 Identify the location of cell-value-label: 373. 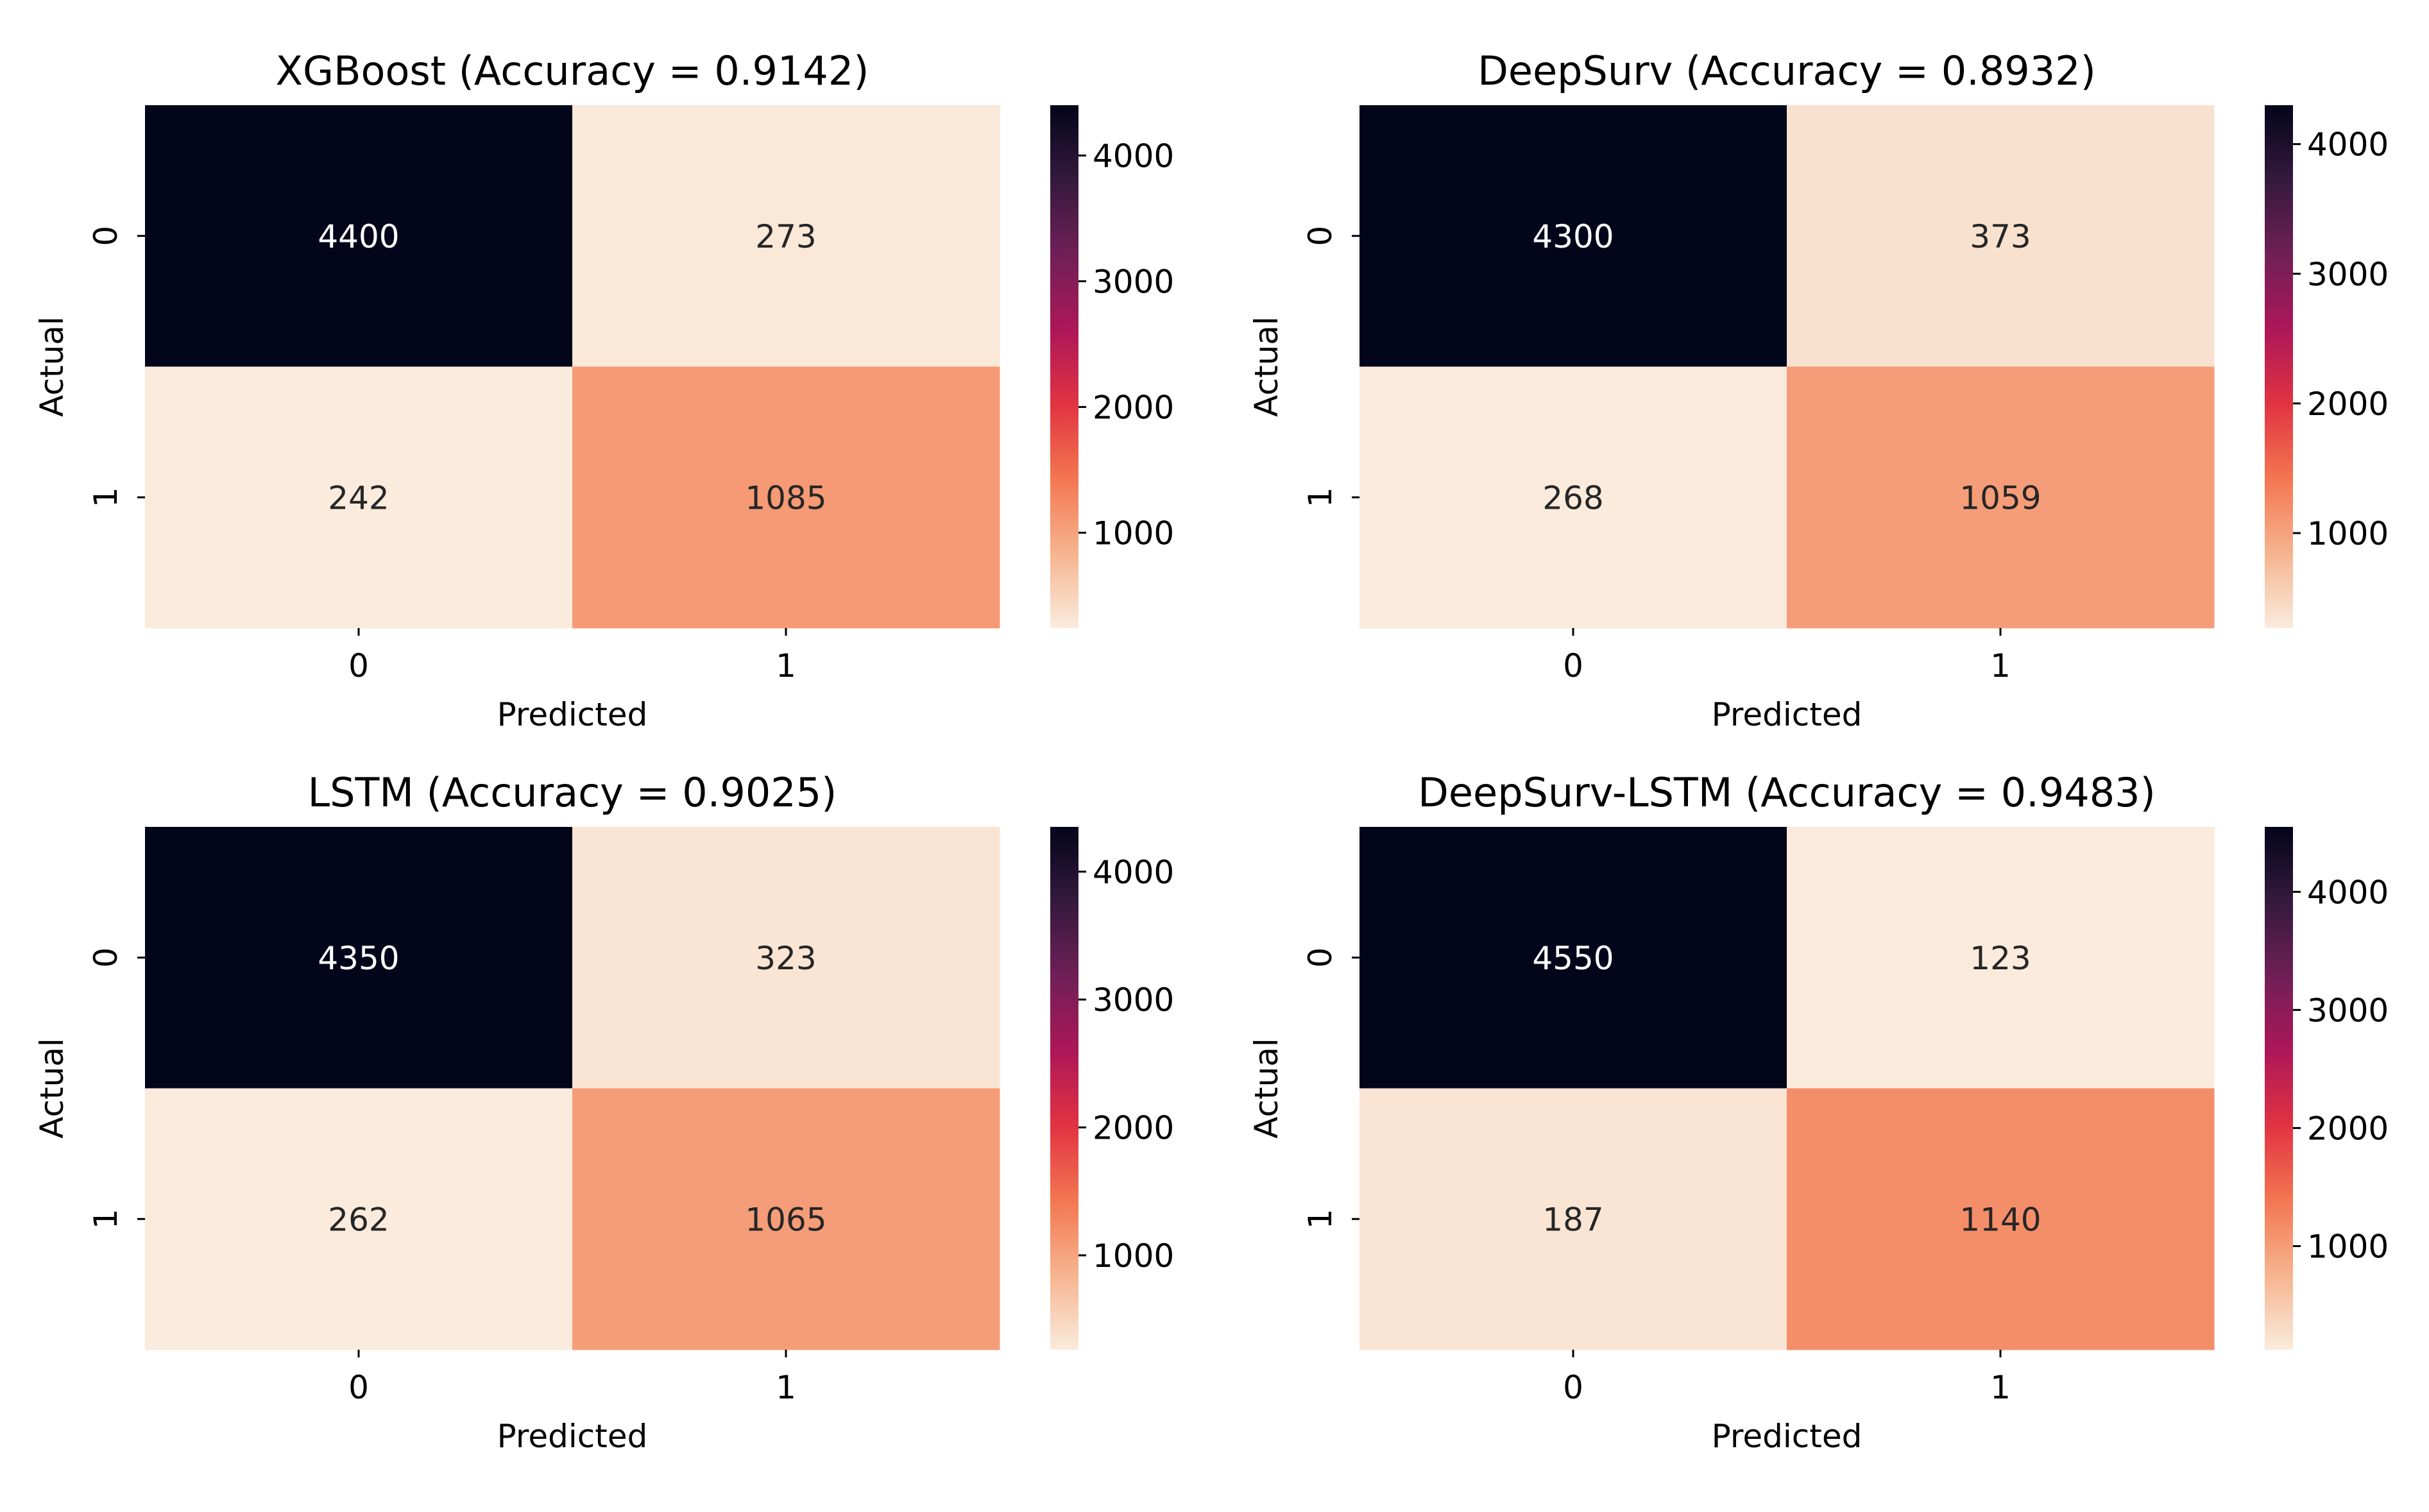
(2001, 236).